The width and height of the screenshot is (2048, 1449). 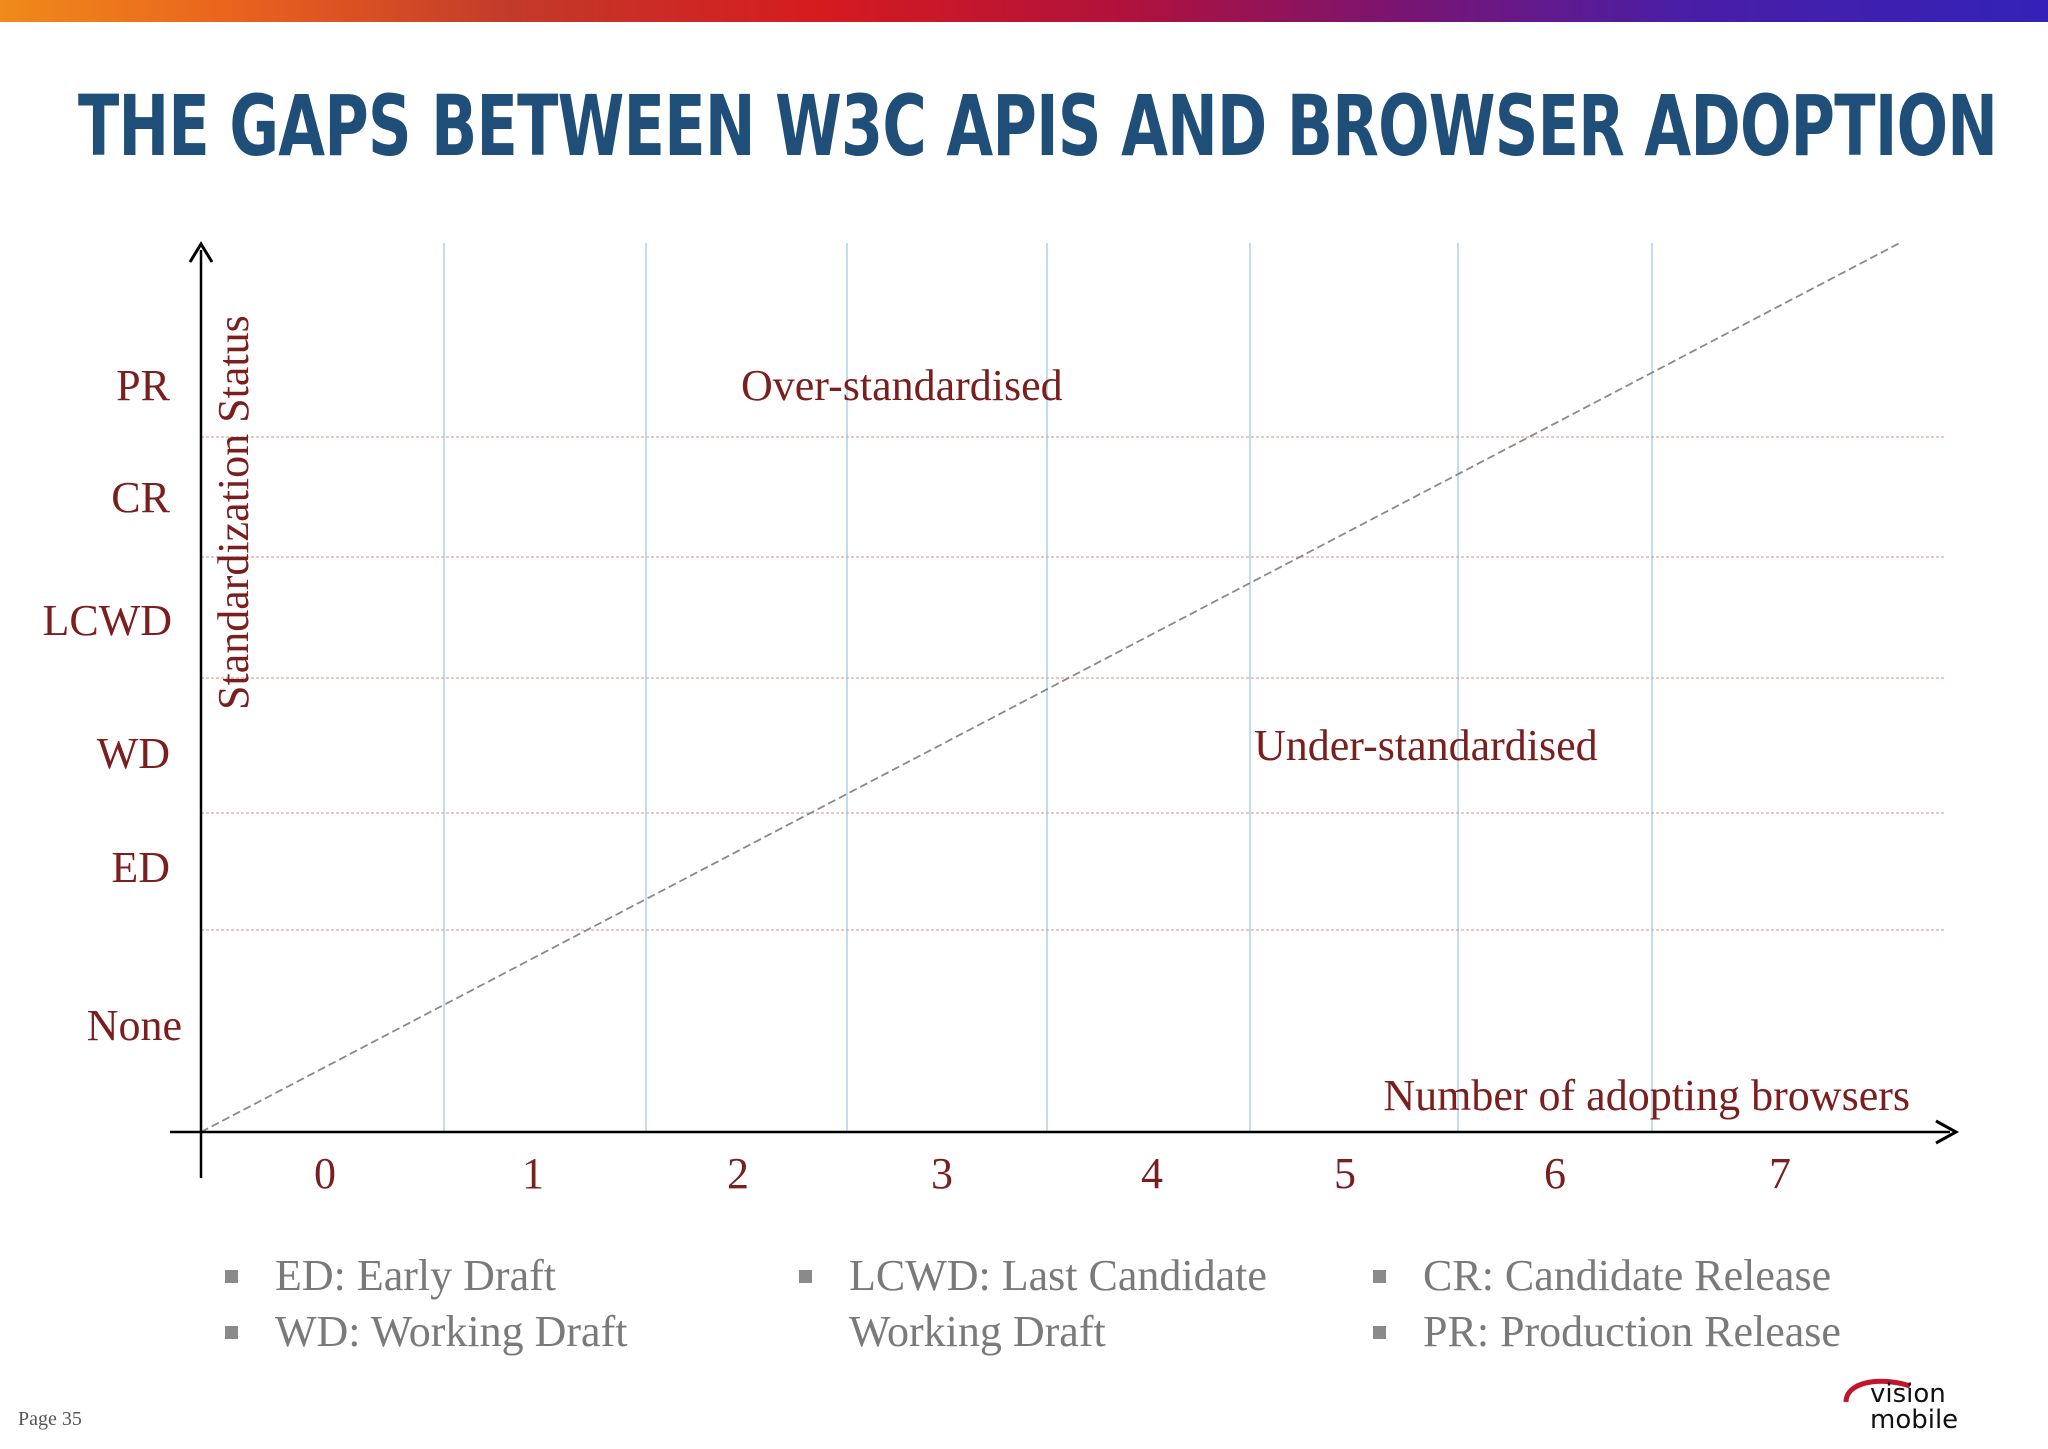 I want to click on y-tick-label: WD, so click(x=133, y=753).